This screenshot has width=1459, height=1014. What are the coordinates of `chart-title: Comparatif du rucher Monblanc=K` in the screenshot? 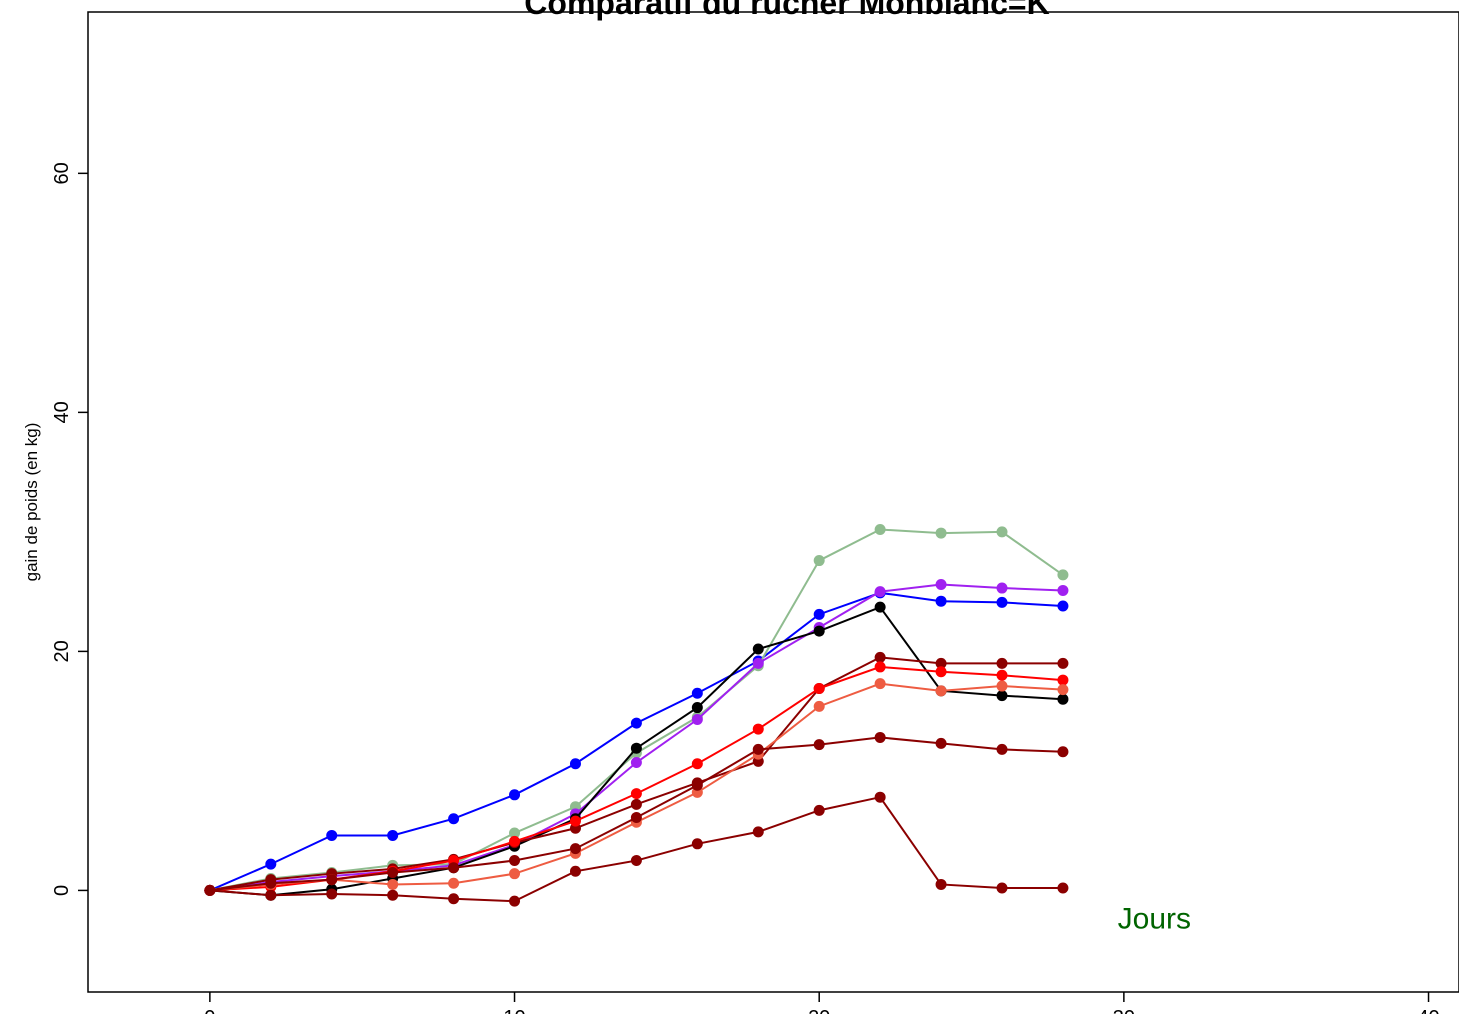 It's located at (786, 10).